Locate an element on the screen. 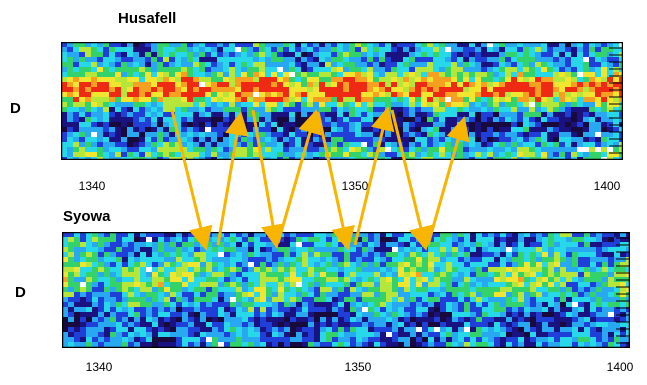 The height and width of the screenshot is (385, 647). bottom-axis-tick-1350: 1350 is located at coordinates (358, 367).